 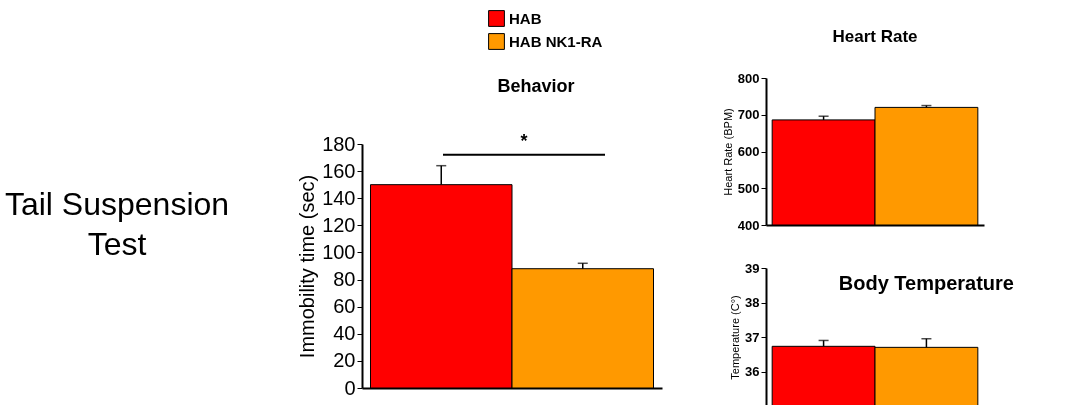 I want to click on y-tick-label: 100, so click(x=339, y=251).